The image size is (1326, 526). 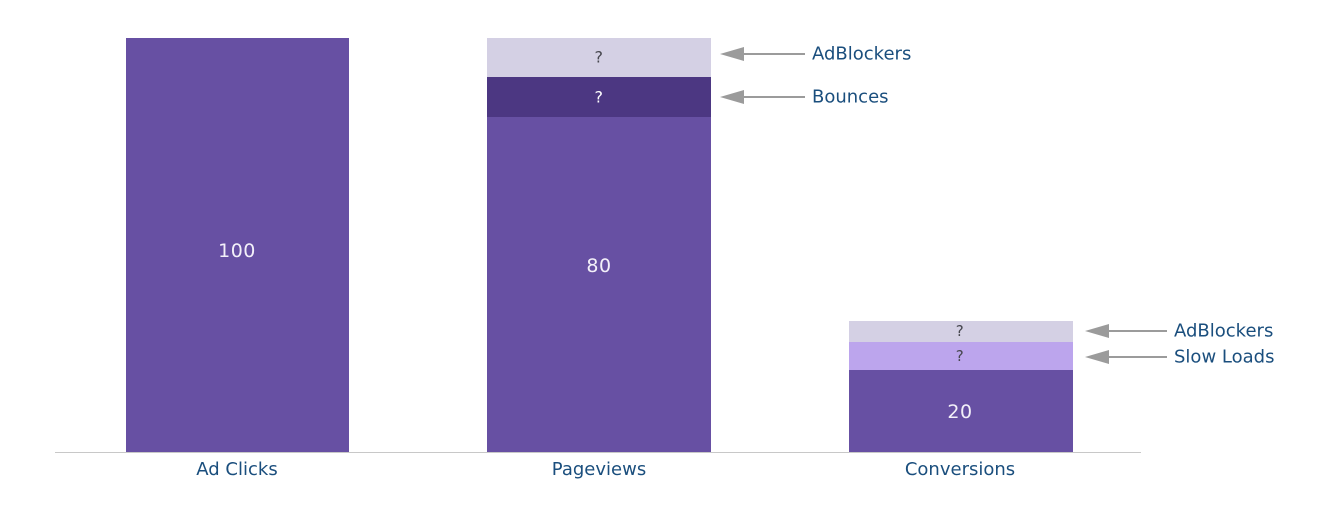 I want to click on category-label-conversions: Conversions, so click(x=960, y=469).